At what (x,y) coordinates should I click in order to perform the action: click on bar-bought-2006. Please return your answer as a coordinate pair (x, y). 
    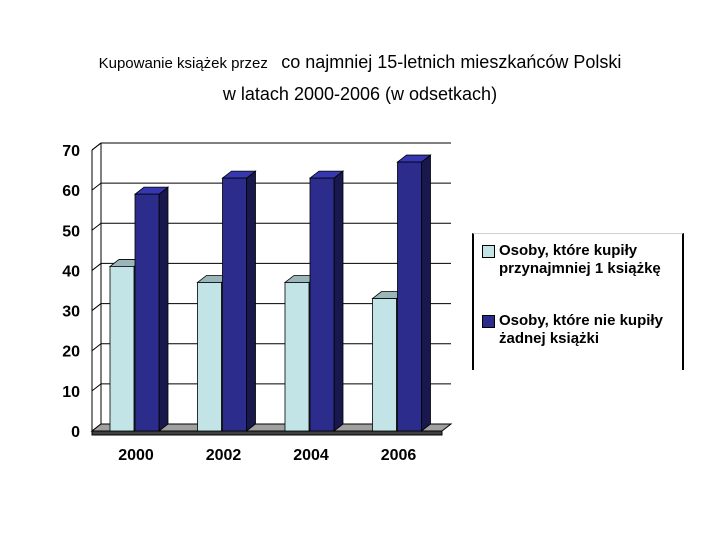
    Looking at the image, I should click on (384, 365).